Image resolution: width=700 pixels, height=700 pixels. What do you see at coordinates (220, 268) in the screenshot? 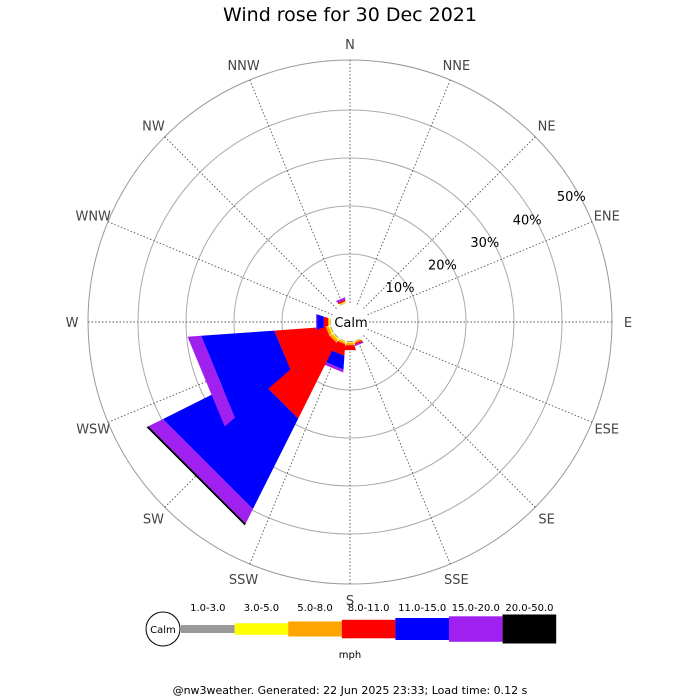
I see `spoke-wnw` at bounding box center [220, 268].